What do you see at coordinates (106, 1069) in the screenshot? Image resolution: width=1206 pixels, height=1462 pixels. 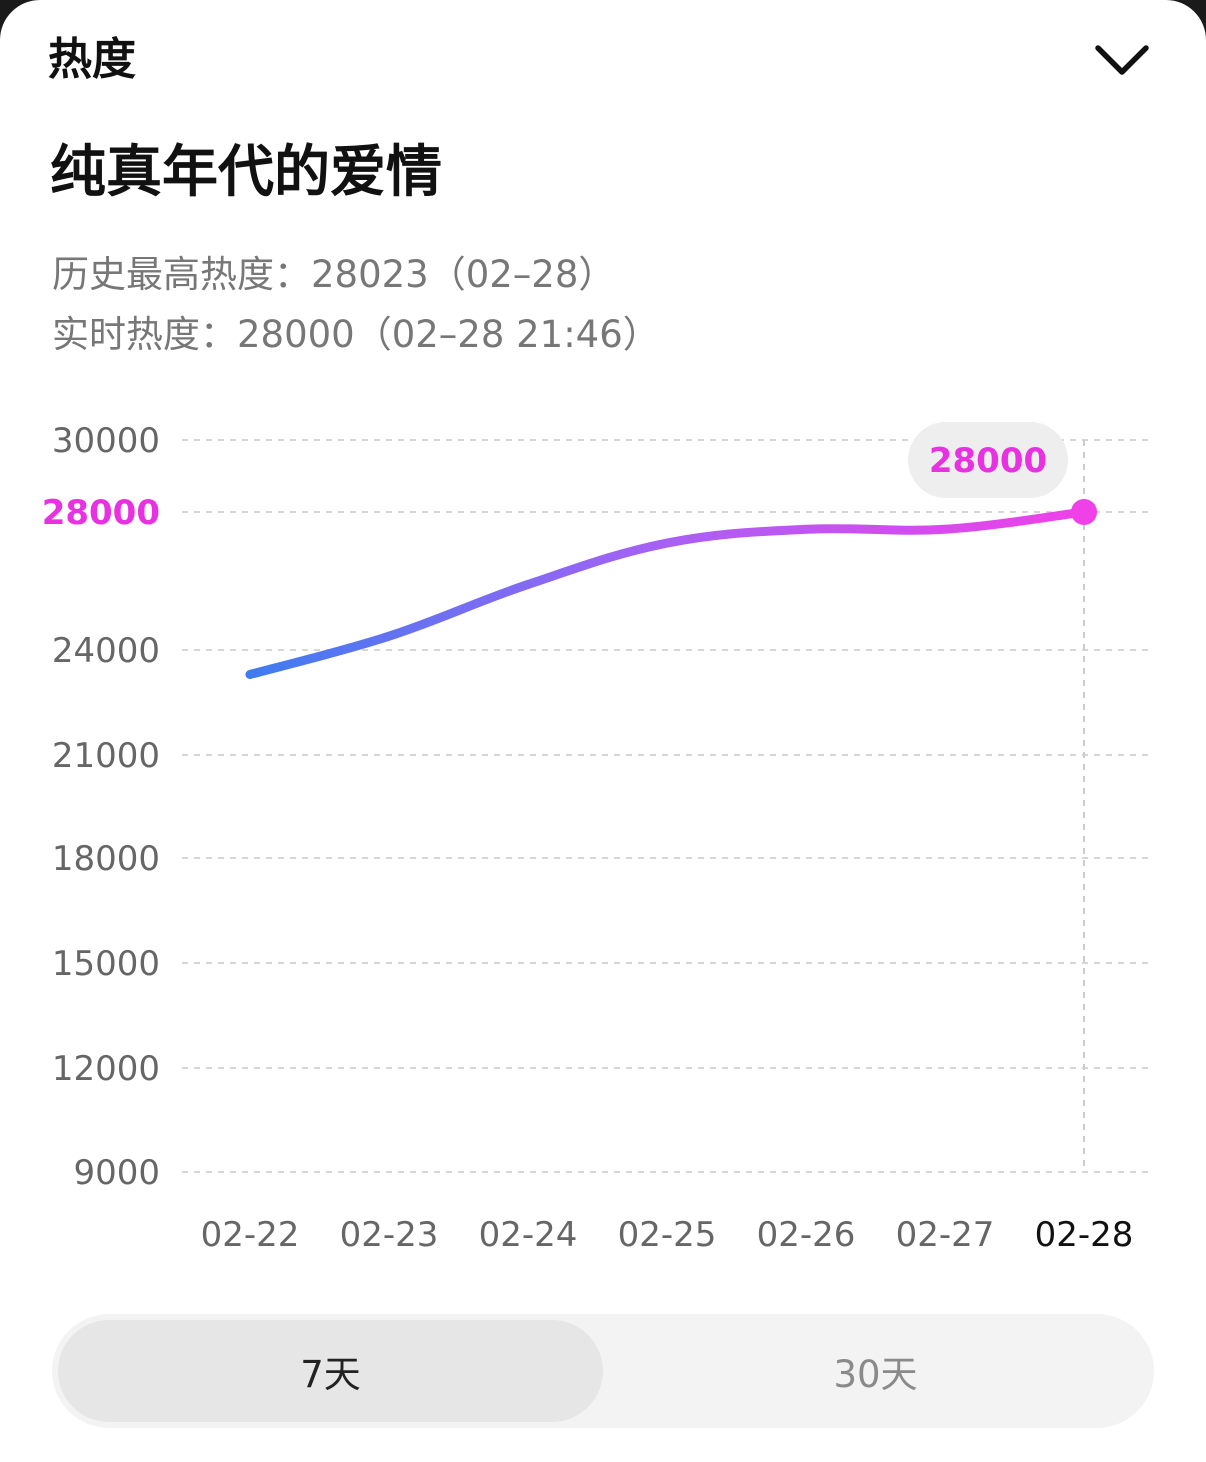 I see `y-tick-label: 12000` at bounding box center [106, 1069].